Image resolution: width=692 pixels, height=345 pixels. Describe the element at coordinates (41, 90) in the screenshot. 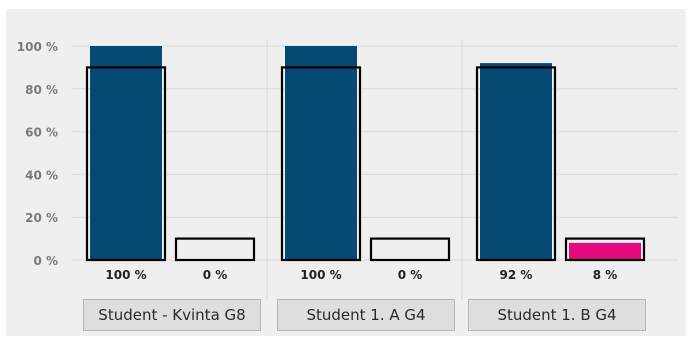

I see `y-tick-label: 80 %` at that location.